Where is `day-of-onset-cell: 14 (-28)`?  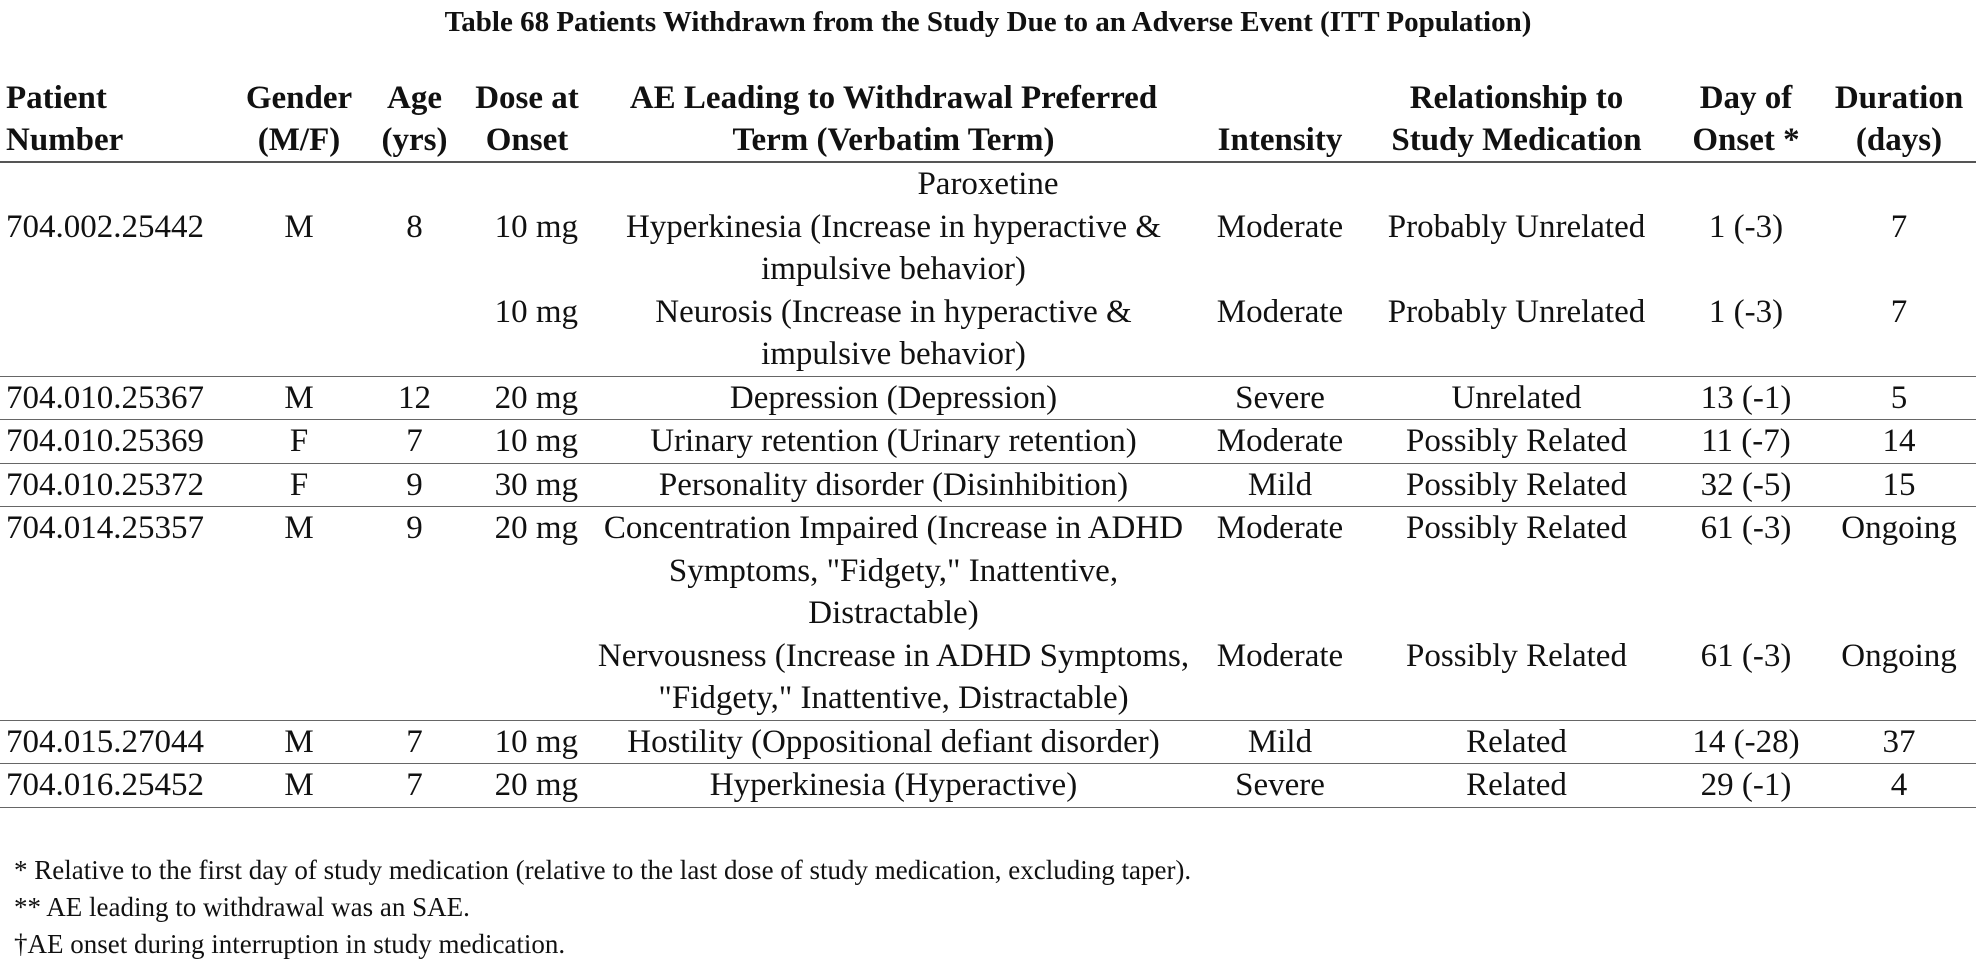
day-of-onset-cell: 14 (-28) is located at coordinates (1746, 742).